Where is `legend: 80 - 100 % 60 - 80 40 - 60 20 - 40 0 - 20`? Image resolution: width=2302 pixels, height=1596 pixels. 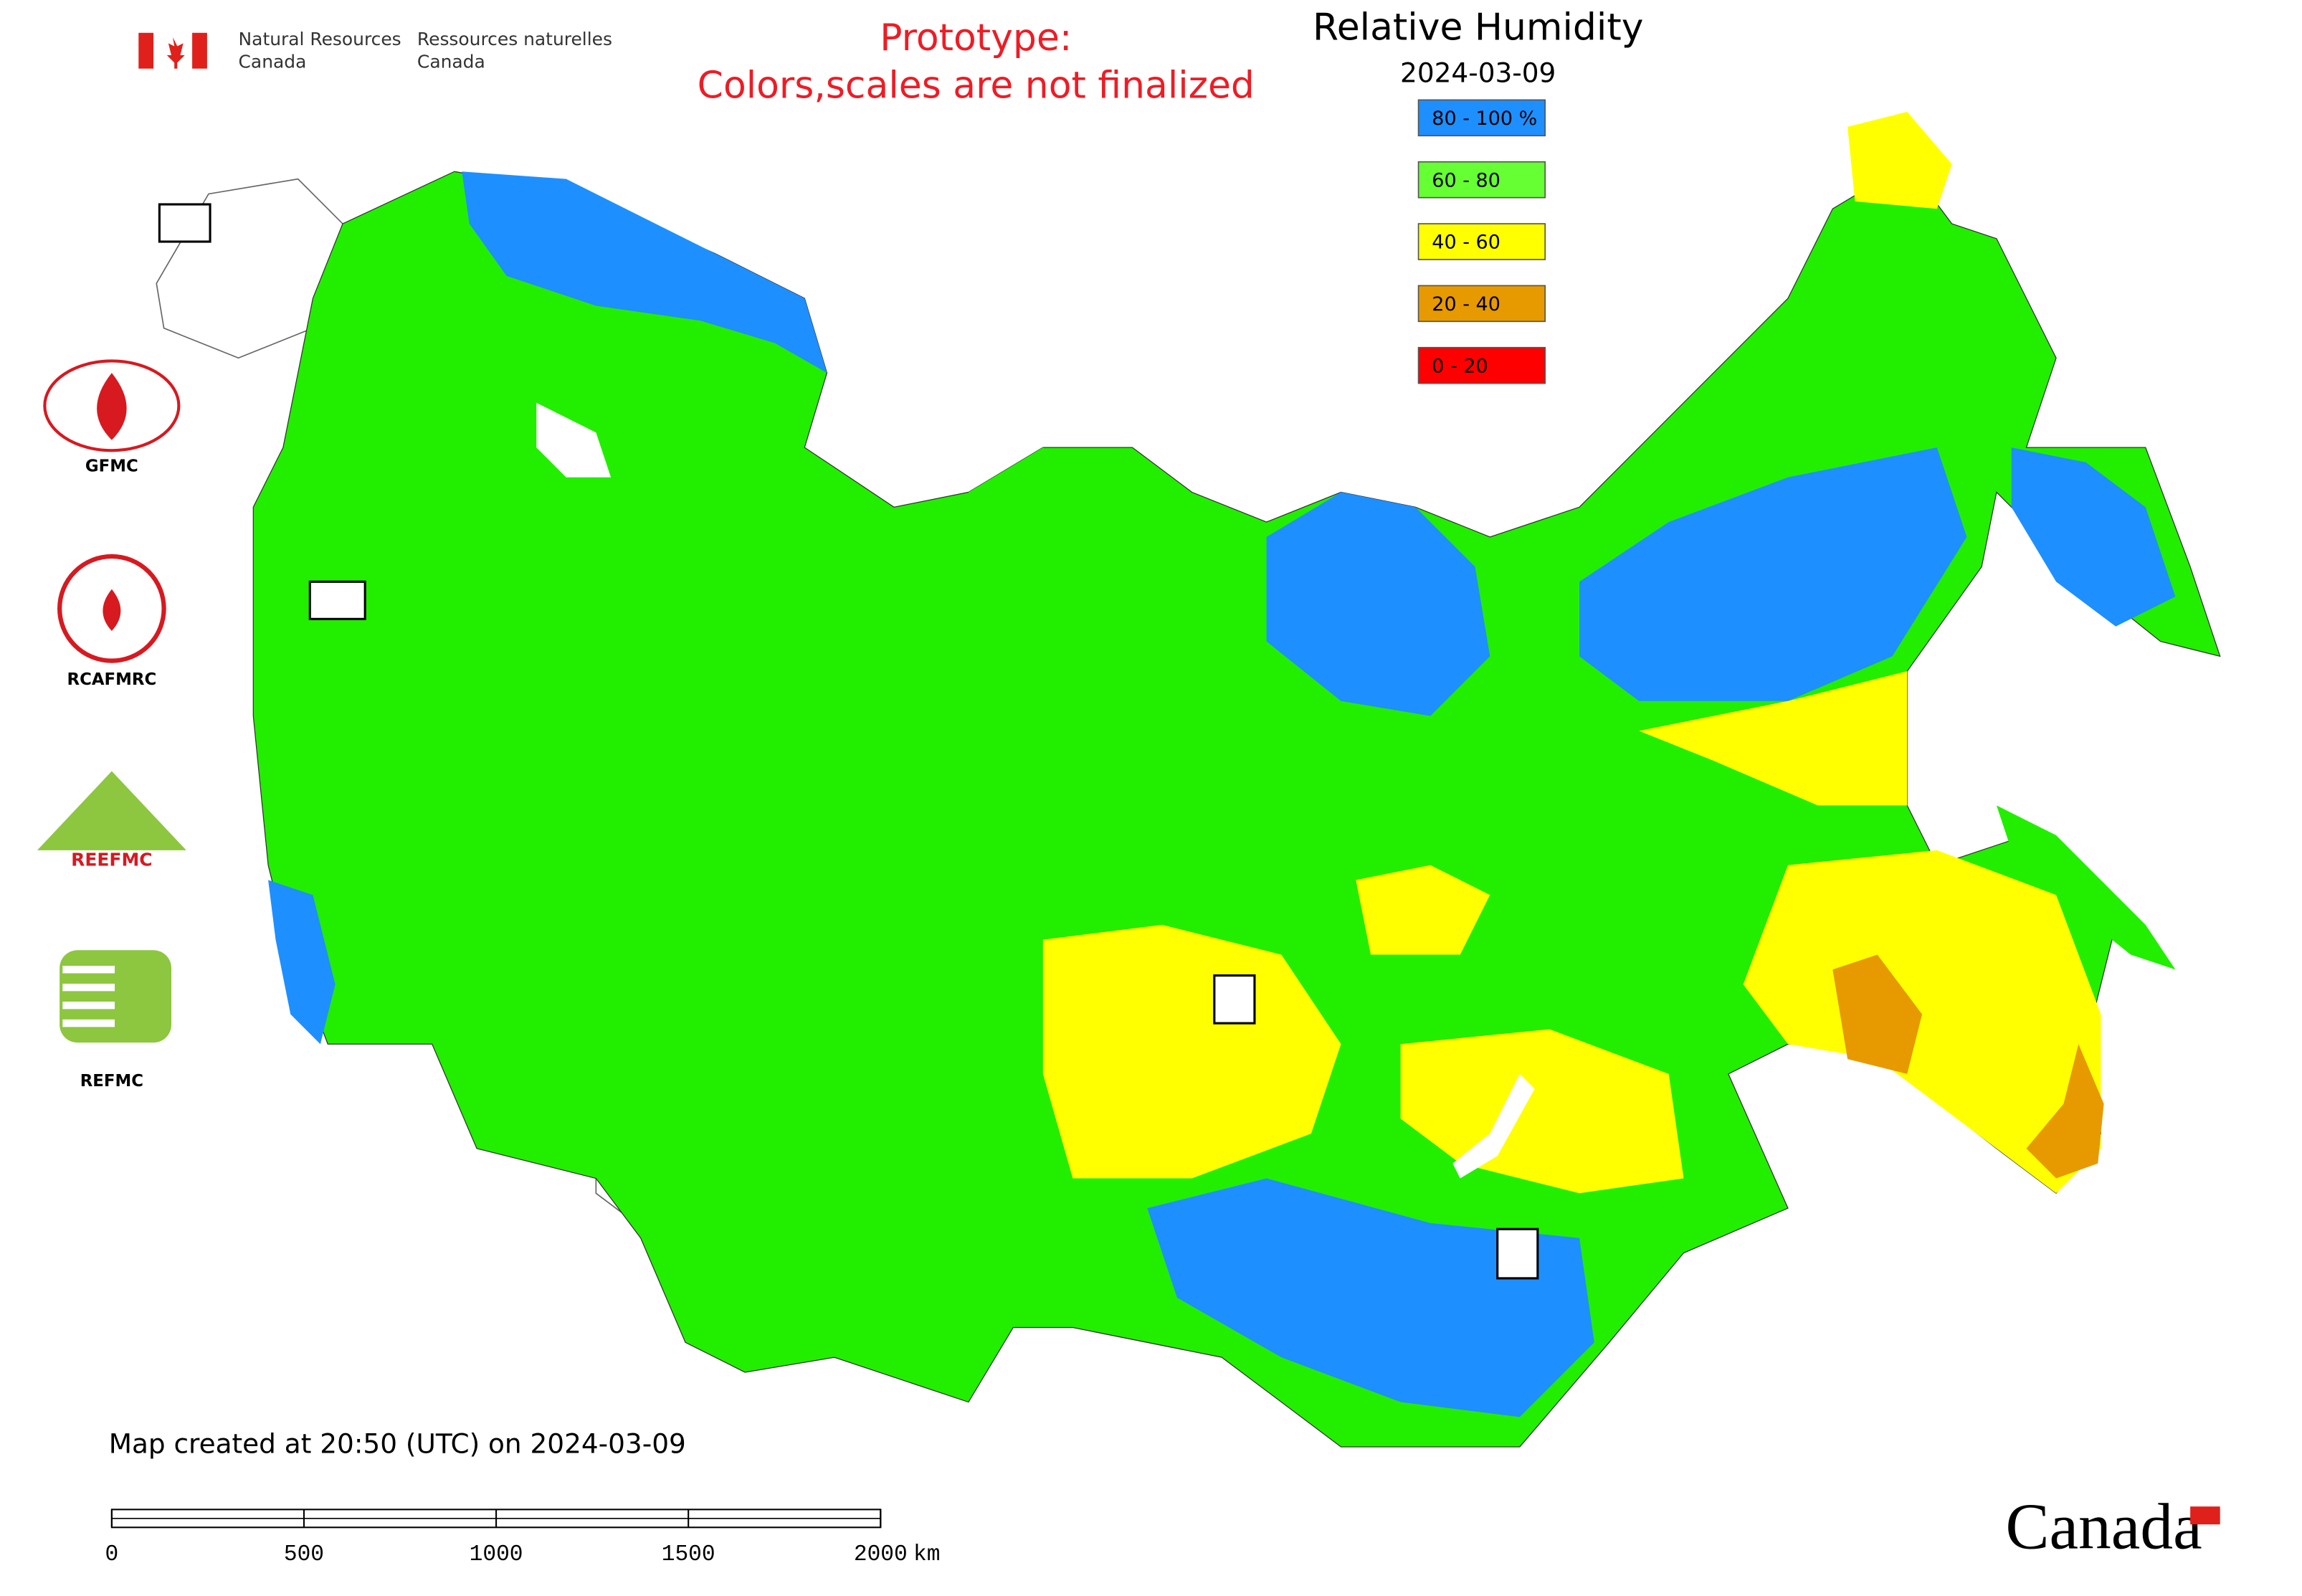
legend: 80 - 100 % 60 - 80 40 - 60 20 - 40 0 - 20 is located at coordinates (1481, 241).